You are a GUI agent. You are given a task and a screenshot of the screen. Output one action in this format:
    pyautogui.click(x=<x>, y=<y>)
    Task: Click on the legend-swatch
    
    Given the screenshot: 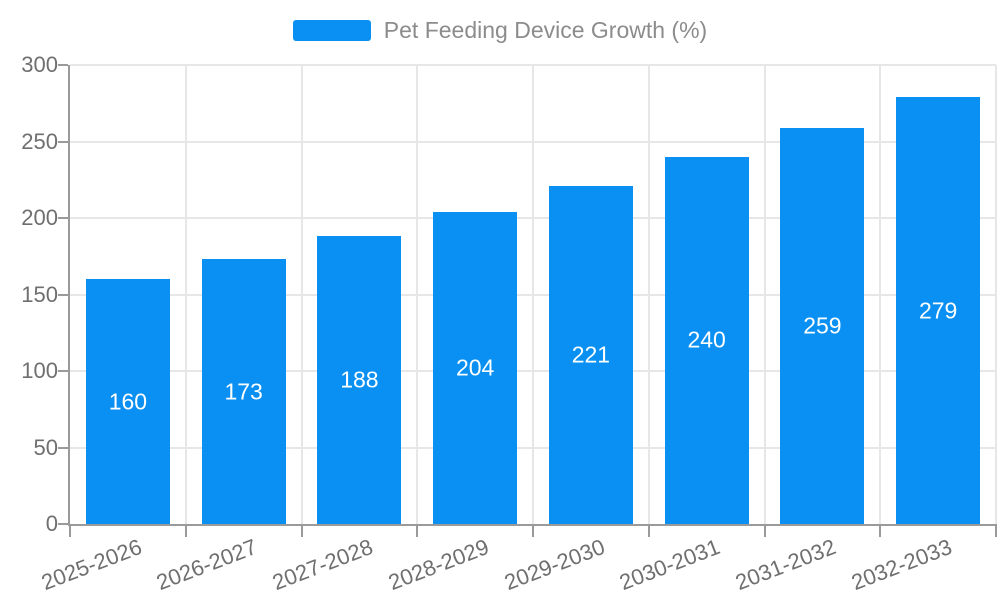 What is the action you would take?
    pyautogui.click(x=331, y=30)
    